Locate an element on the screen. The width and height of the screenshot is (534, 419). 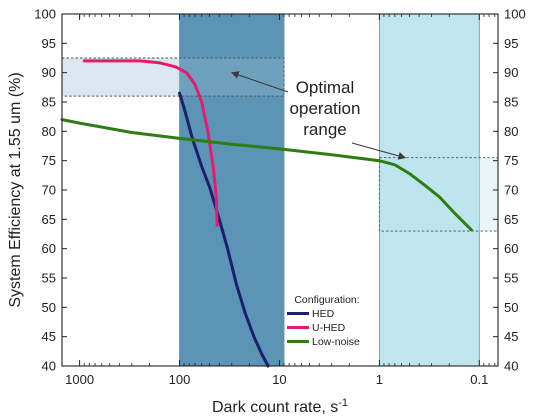
x-tick-label-3: 1 is located at coordinates (379, 379).